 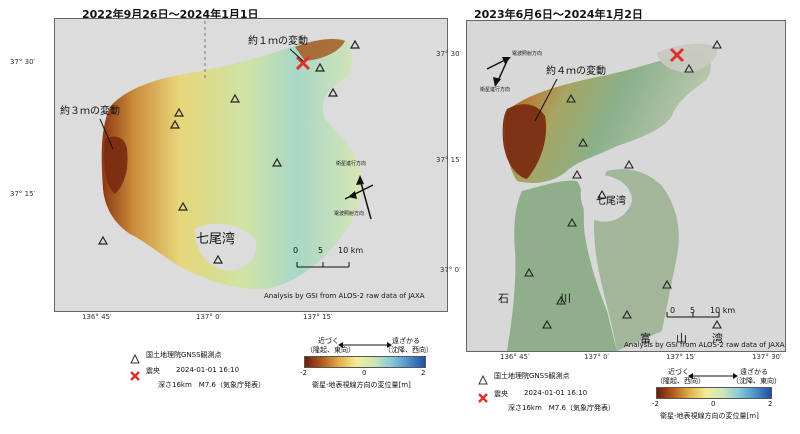 What do you see at coordinates (216, 239) in the screenshot?
I see `left-bay-label: 七尾湾` at bounding box center [216, 239].